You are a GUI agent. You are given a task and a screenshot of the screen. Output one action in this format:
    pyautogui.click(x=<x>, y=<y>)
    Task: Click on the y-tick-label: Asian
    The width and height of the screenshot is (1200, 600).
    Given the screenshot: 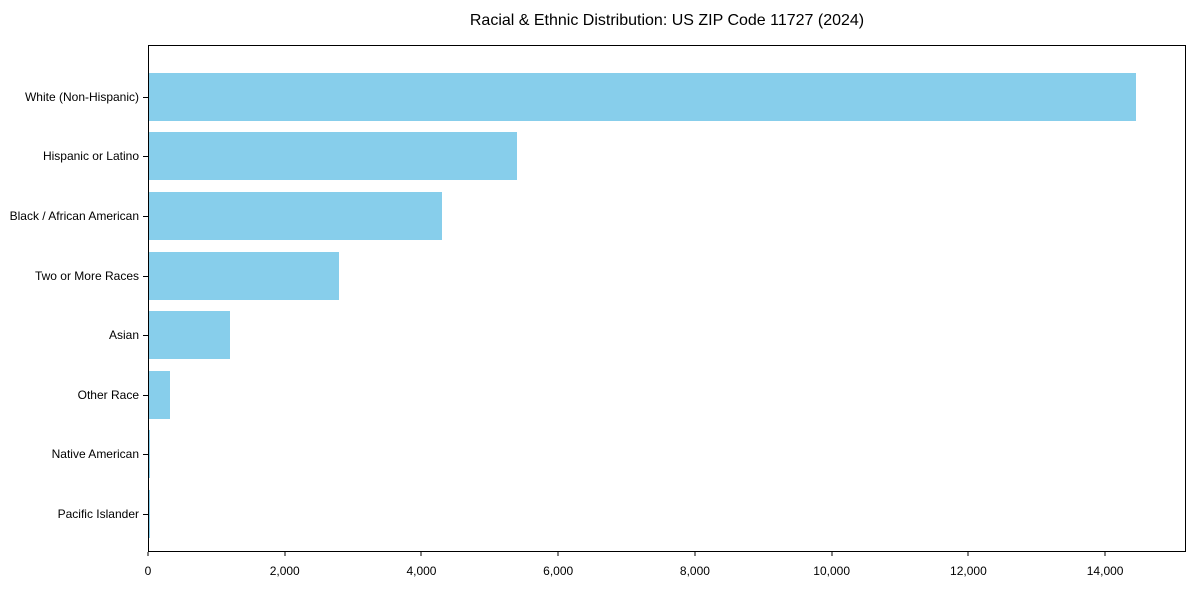 What is the action you would take?
    pyautogui.click(x=123, y=335)
    